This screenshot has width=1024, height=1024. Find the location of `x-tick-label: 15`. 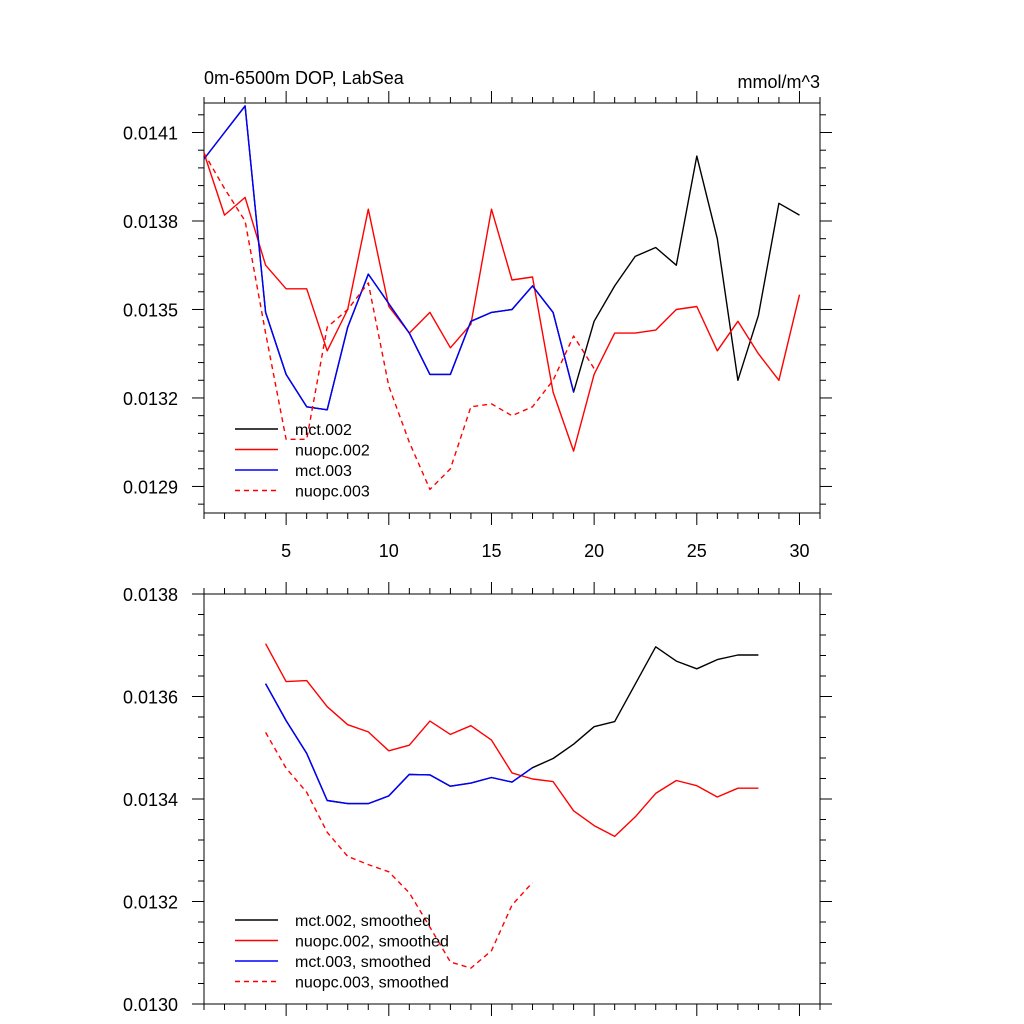

x-tick-label: 15 is located at coordinates (491, 551).